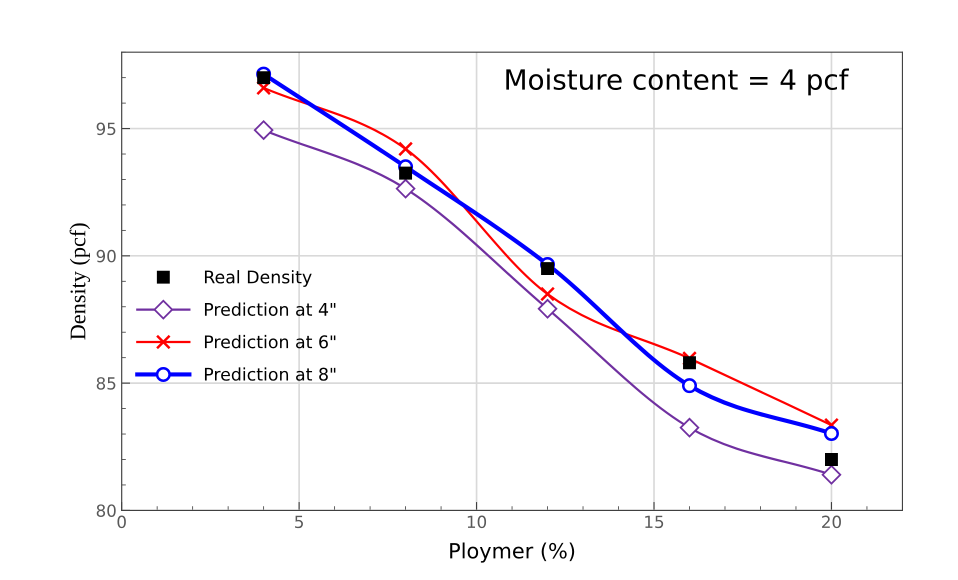 Image resolution: width=958 pixels, height=580 pixels. I want to click on y-tick-label: 85, so click(106, 383).